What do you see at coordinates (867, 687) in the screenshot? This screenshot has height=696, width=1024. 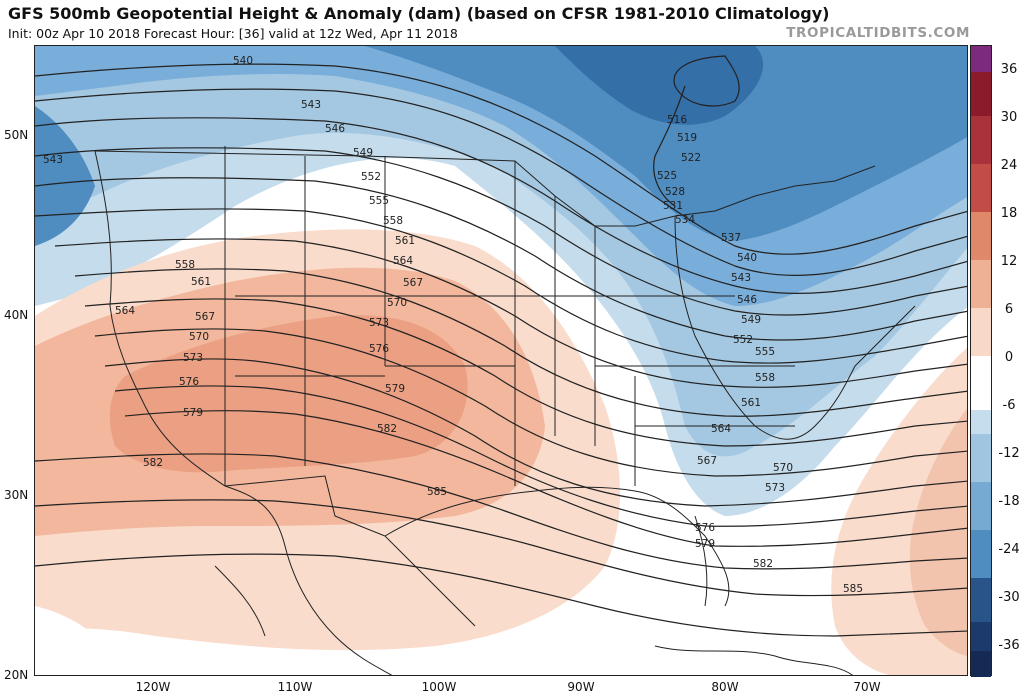 I see `lon-label: 70W` at bounding box center [867, 687].